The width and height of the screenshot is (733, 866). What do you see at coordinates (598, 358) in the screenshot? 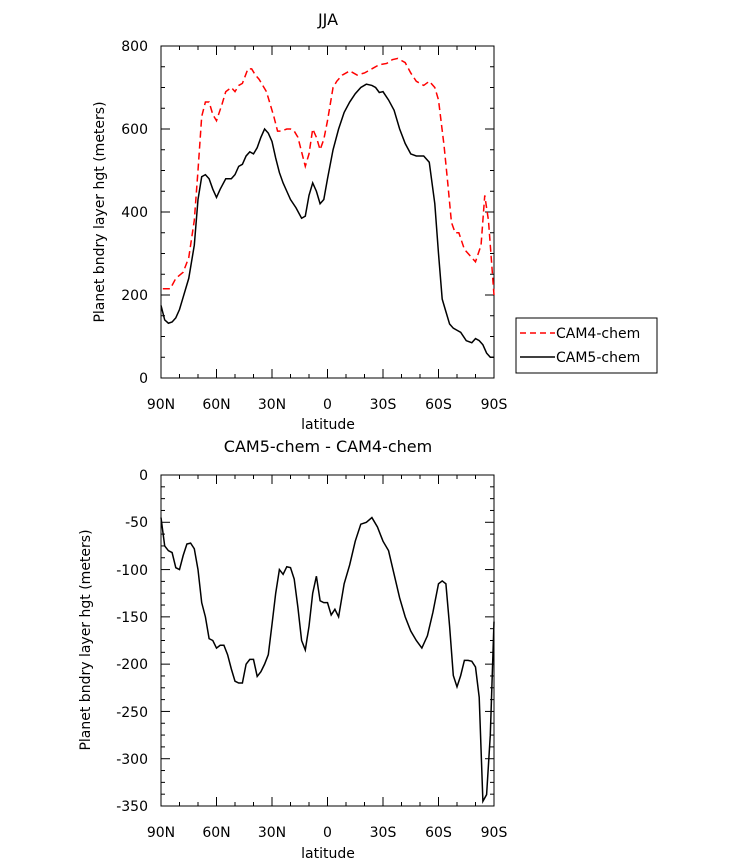
I see `legend-label-cam5-chem: CAM5-chem` at bounding box center [598, 358].